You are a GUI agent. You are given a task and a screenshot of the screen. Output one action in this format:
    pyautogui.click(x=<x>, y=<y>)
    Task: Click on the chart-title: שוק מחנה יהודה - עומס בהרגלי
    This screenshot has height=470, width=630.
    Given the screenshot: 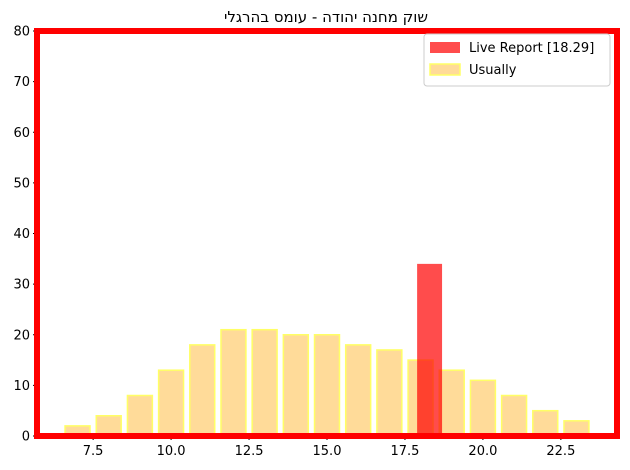 What is the action you would take?
    pyautogui.click(x=326, y=17)
    